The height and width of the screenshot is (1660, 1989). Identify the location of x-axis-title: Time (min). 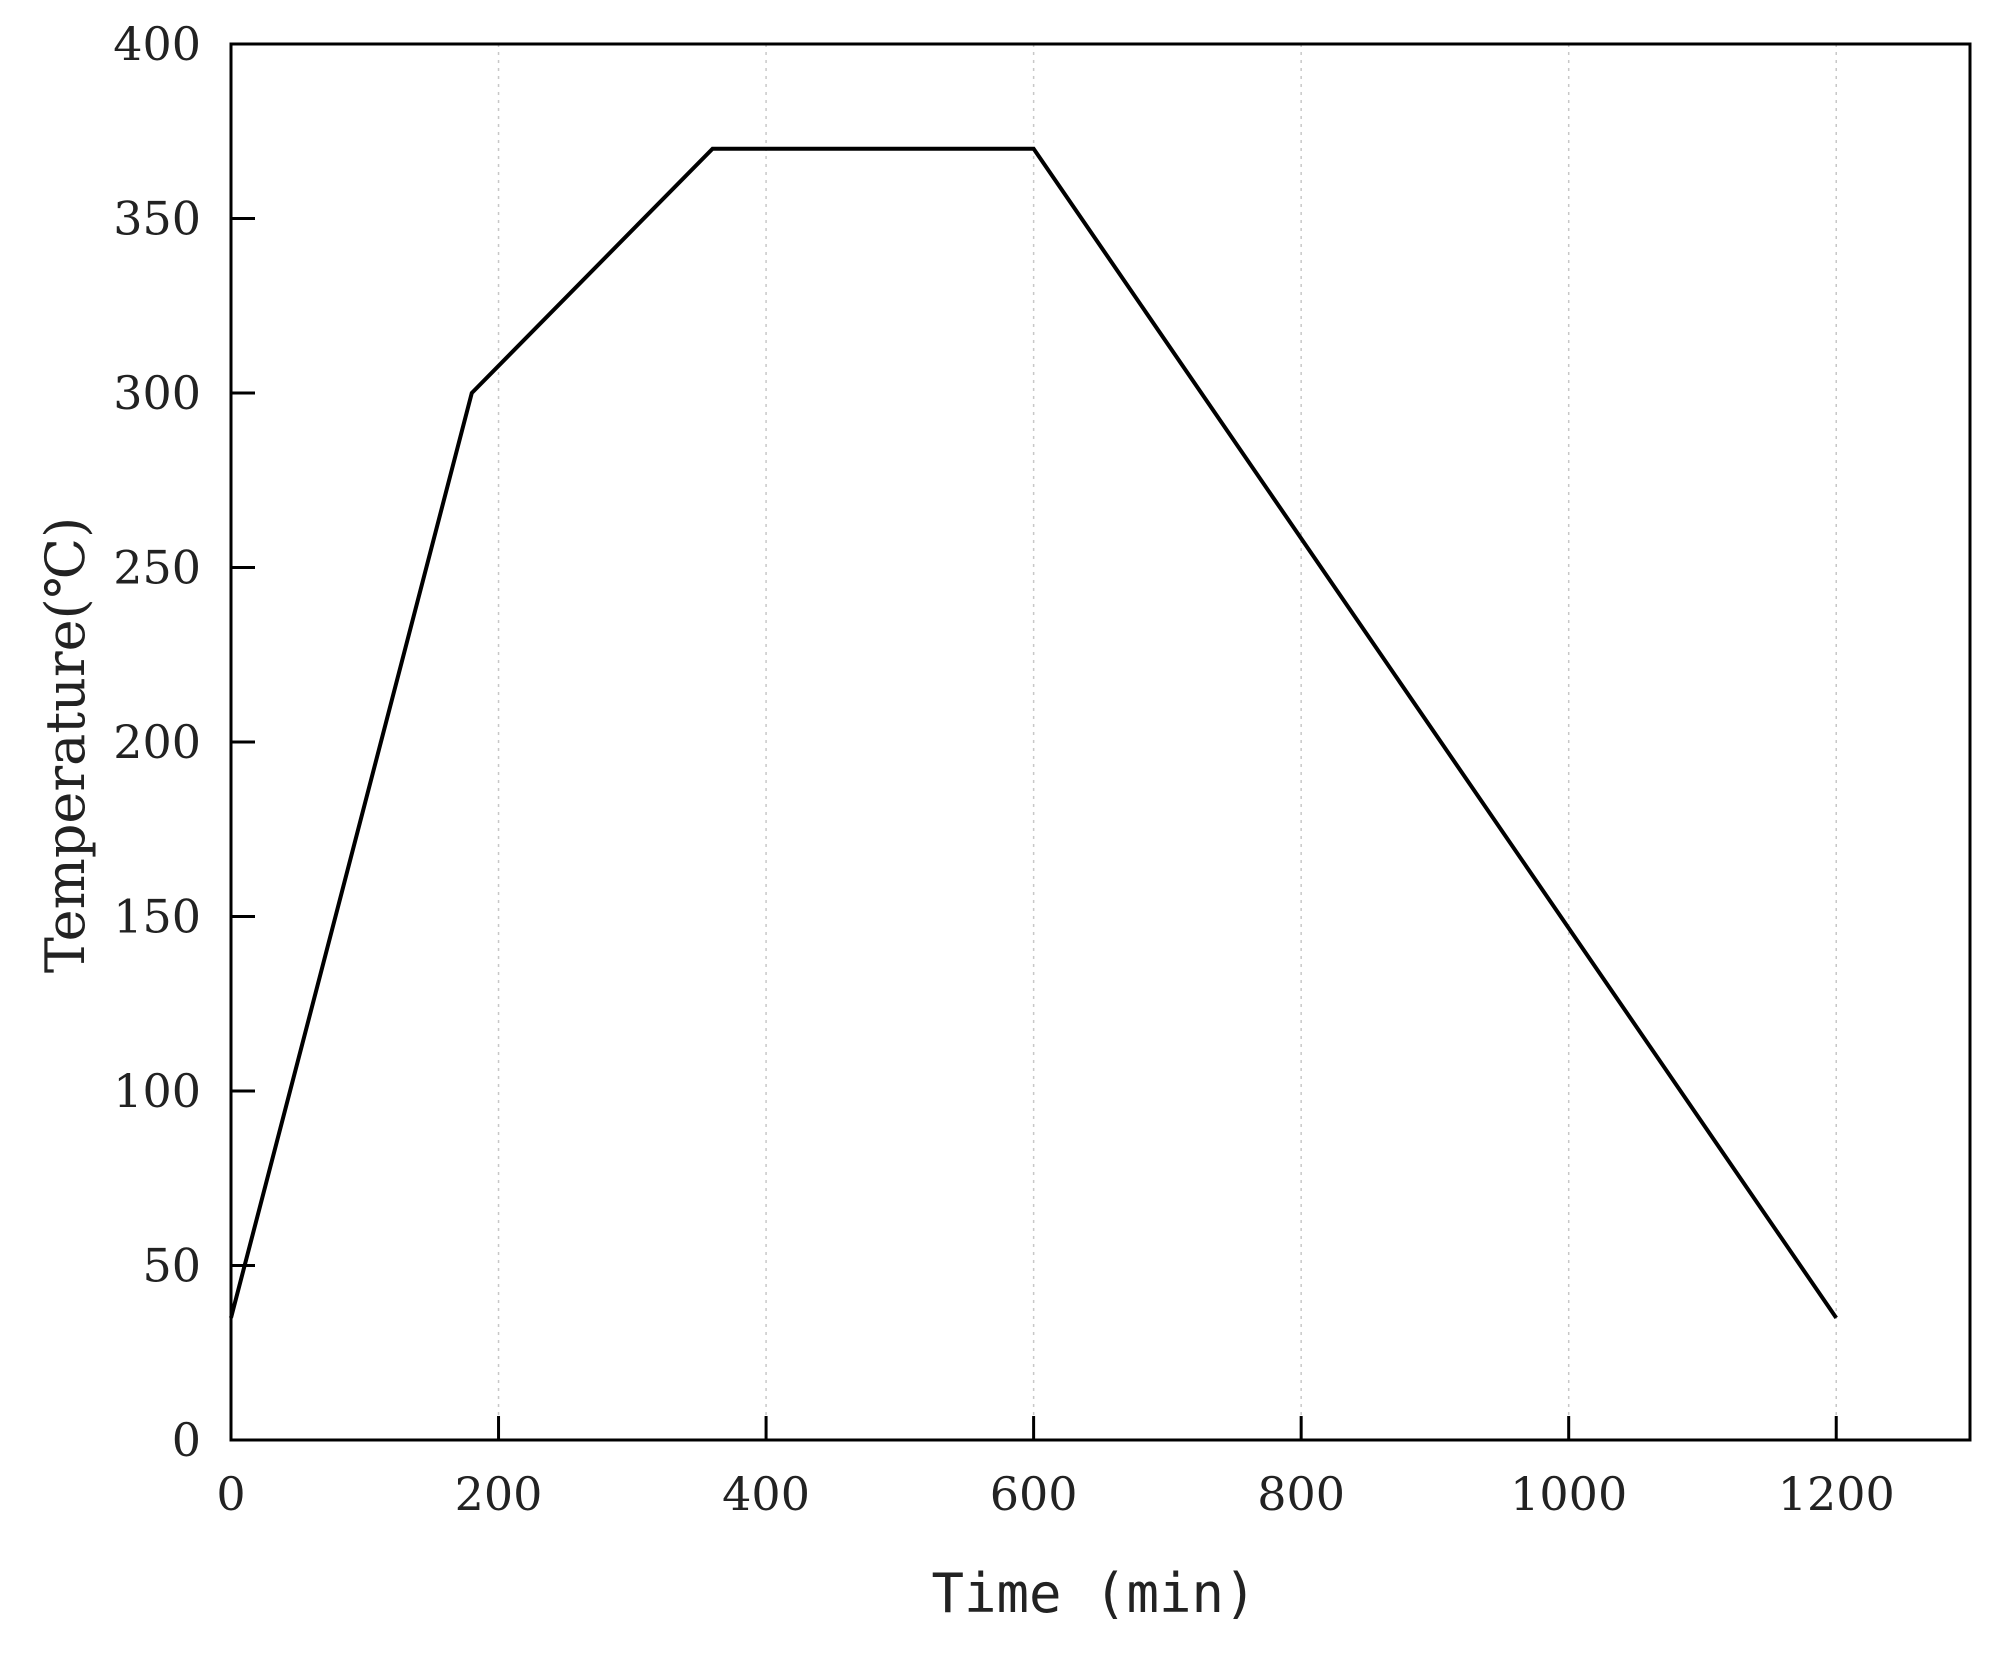
(1093, 1593).